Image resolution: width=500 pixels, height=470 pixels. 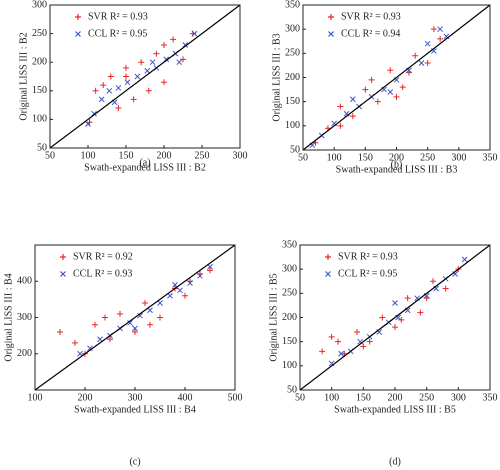 I want to click on plot-frame, so click(x=145, y=76).